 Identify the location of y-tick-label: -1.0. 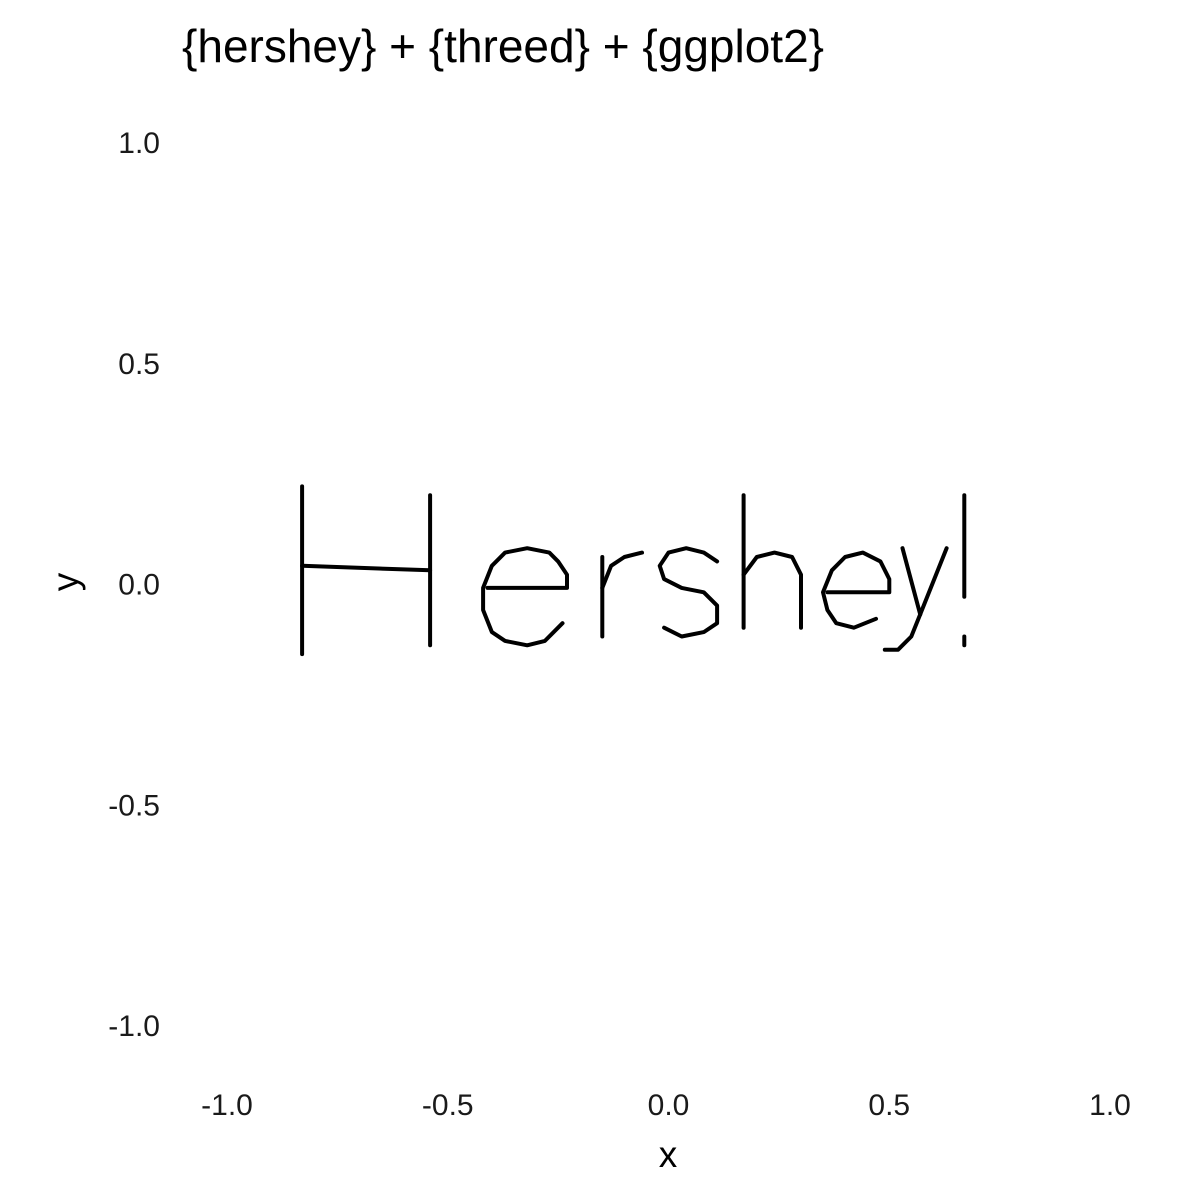
(134, 1026).